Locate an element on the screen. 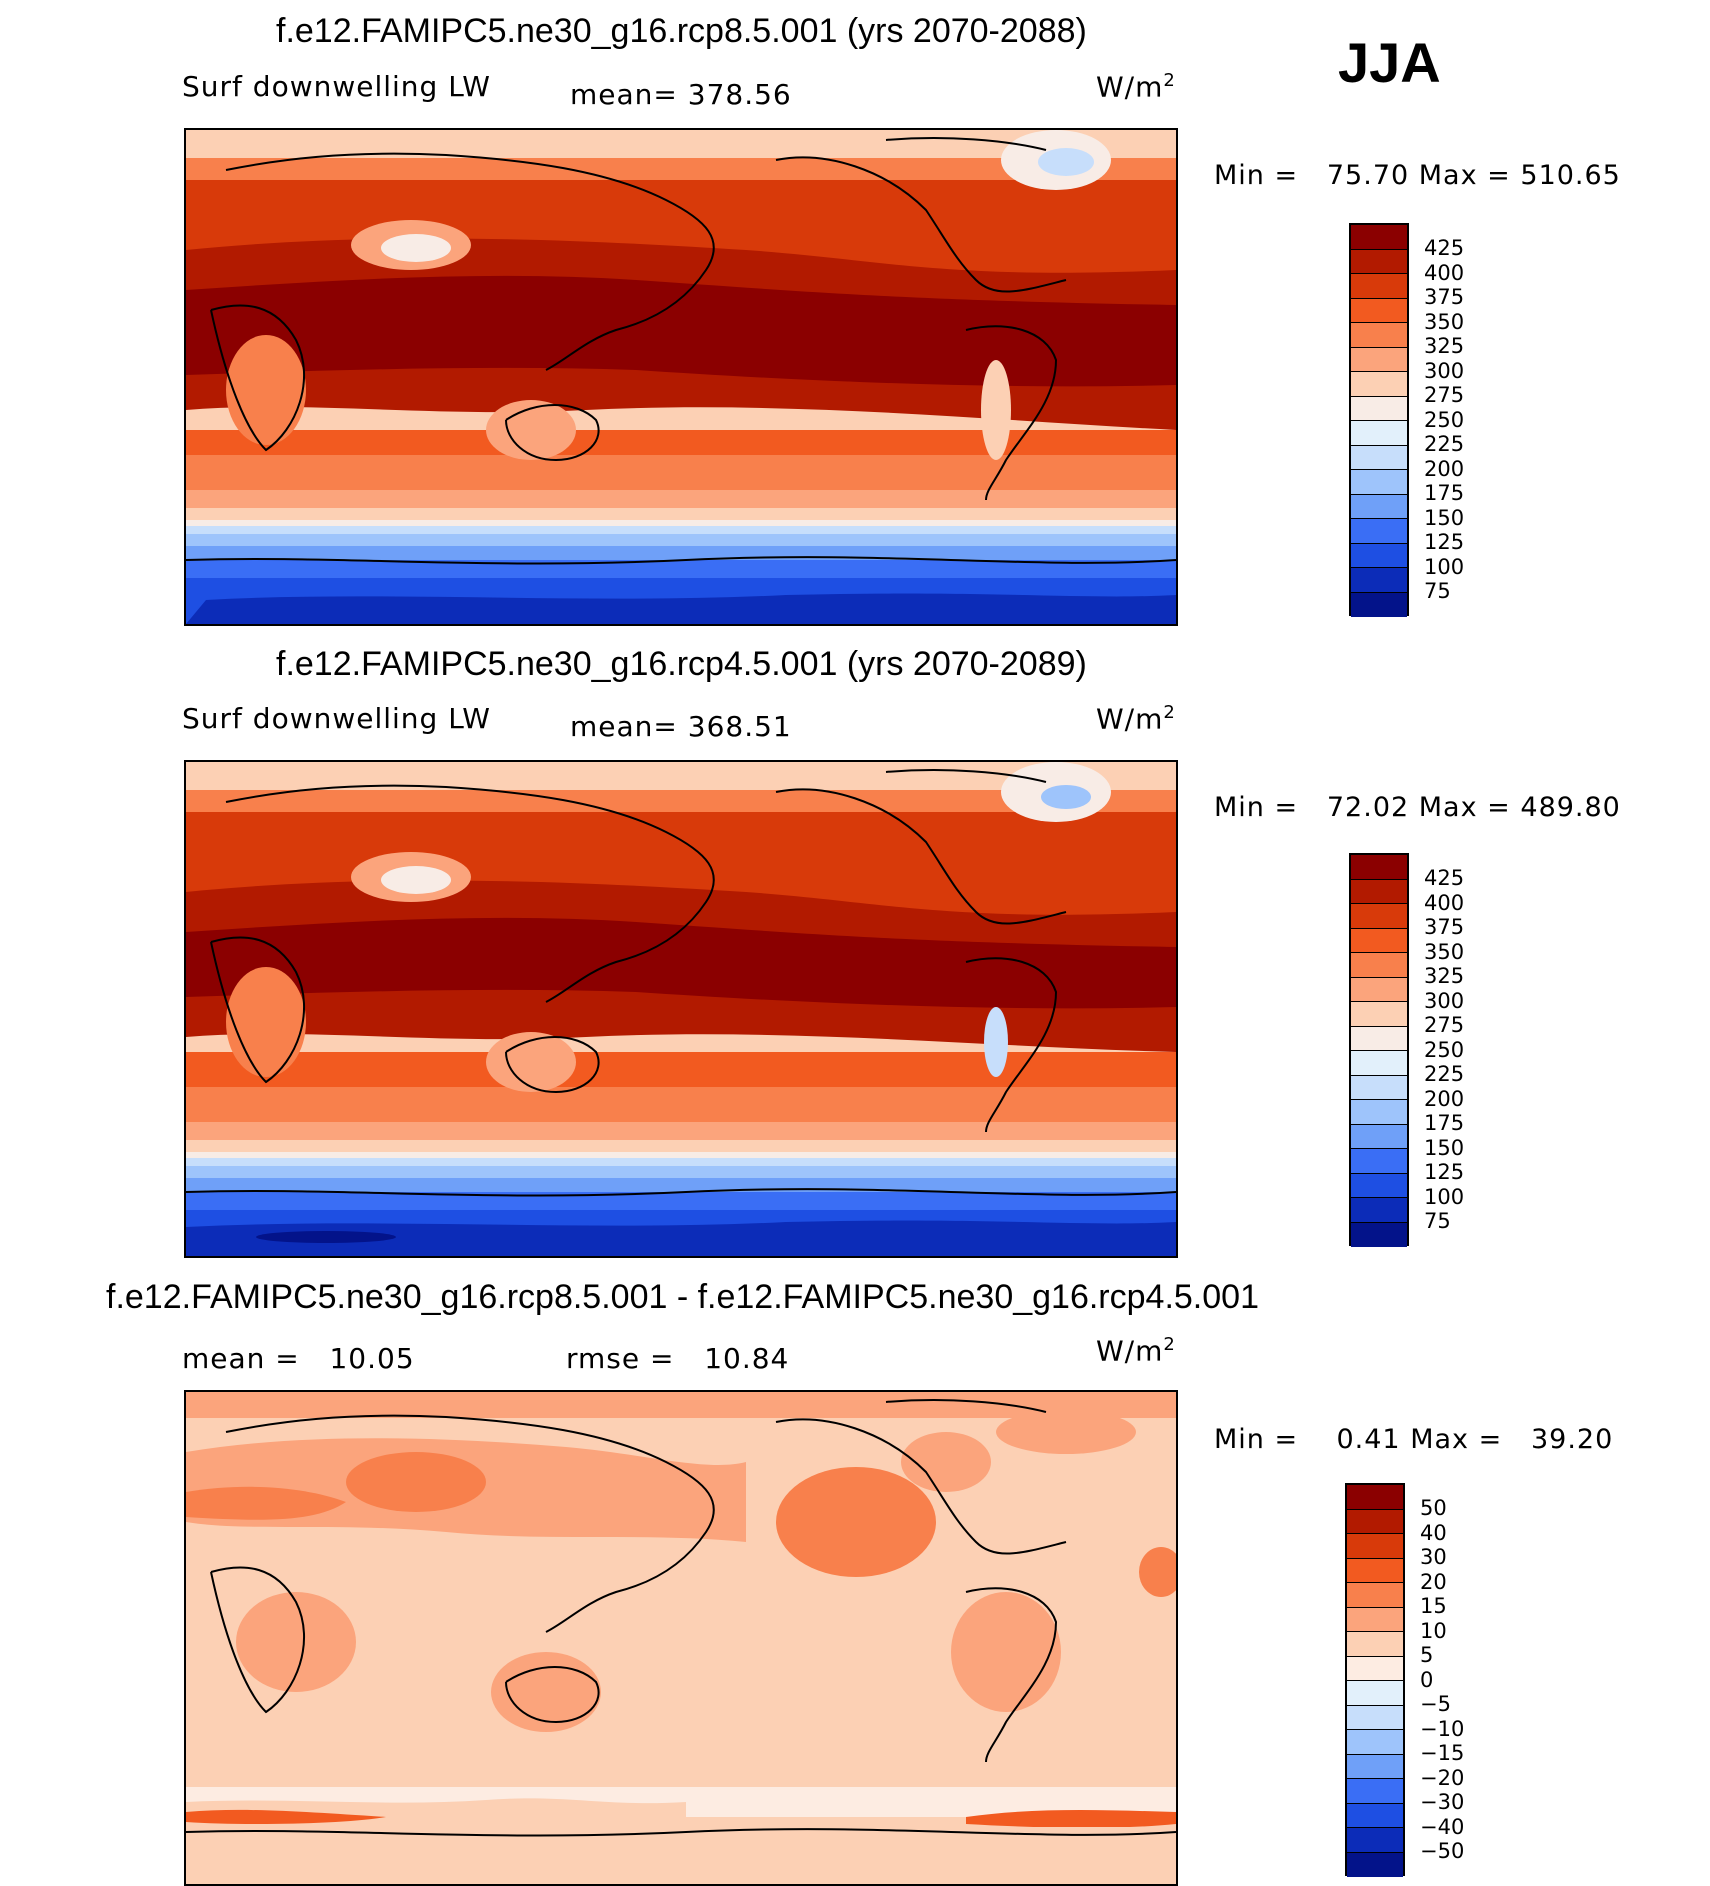 The image size is (1710, 1886). panel2-colorbar-segments is located at coordinates (1379, 1051).